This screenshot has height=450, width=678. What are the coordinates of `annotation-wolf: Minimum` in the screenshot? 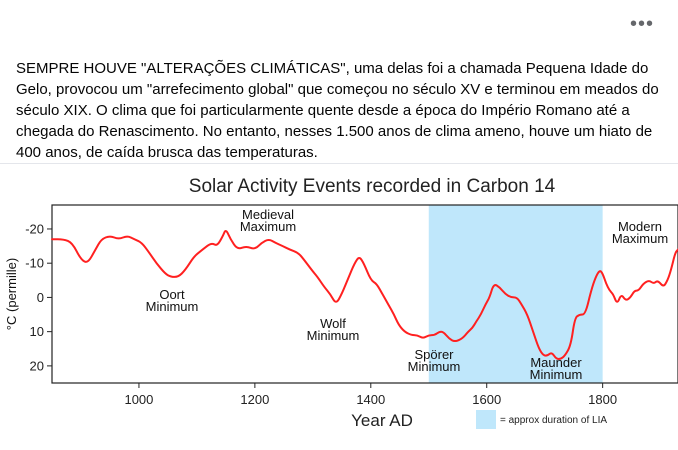 It's located at (333, 335).